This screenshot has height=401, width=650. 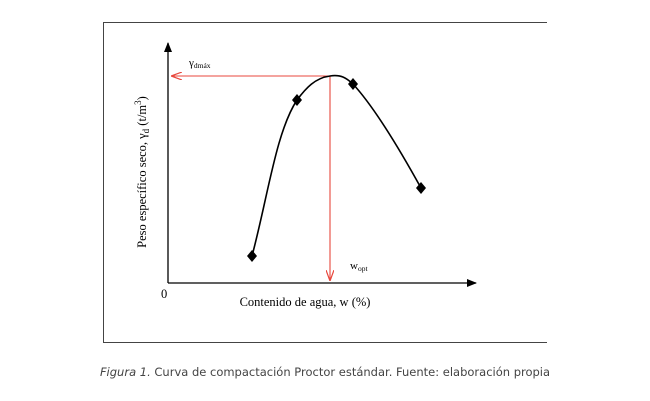 What do you see at coordinates (125, 372) in the screenshot?
I see `caption-figure-label: Figura 1.` at bounding box center [125, 372].